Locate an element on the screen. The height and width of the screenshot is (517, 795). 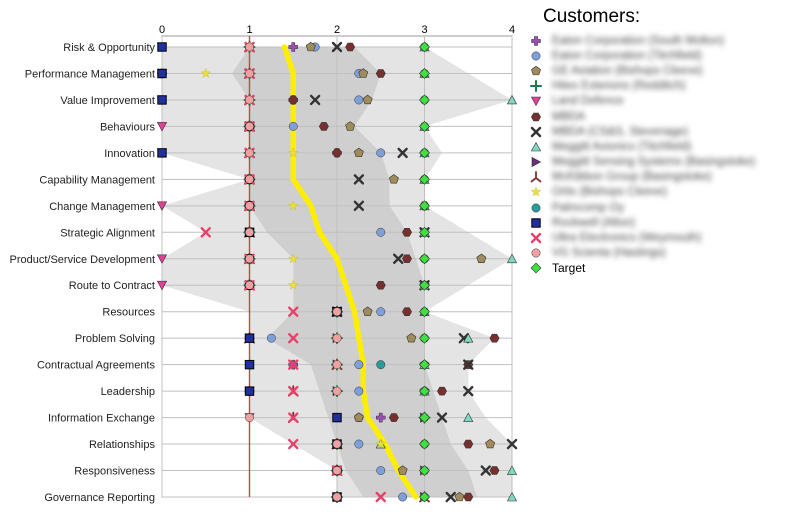
legend-title: Customers: is located at coordinates (592, 16).